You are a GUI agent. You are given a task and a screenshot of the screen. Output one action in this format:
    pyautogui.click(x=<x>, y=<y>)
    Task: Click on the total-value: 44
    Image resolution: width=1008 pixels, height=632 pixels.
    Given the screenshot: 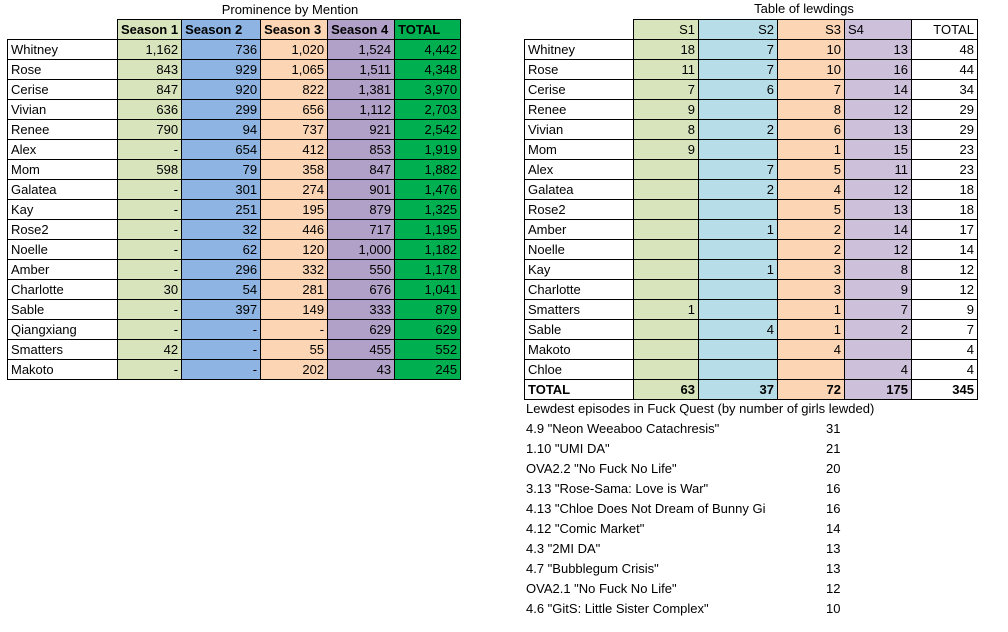 What is the action you would take?
    pyautogui.click(x=944, y=69)
    